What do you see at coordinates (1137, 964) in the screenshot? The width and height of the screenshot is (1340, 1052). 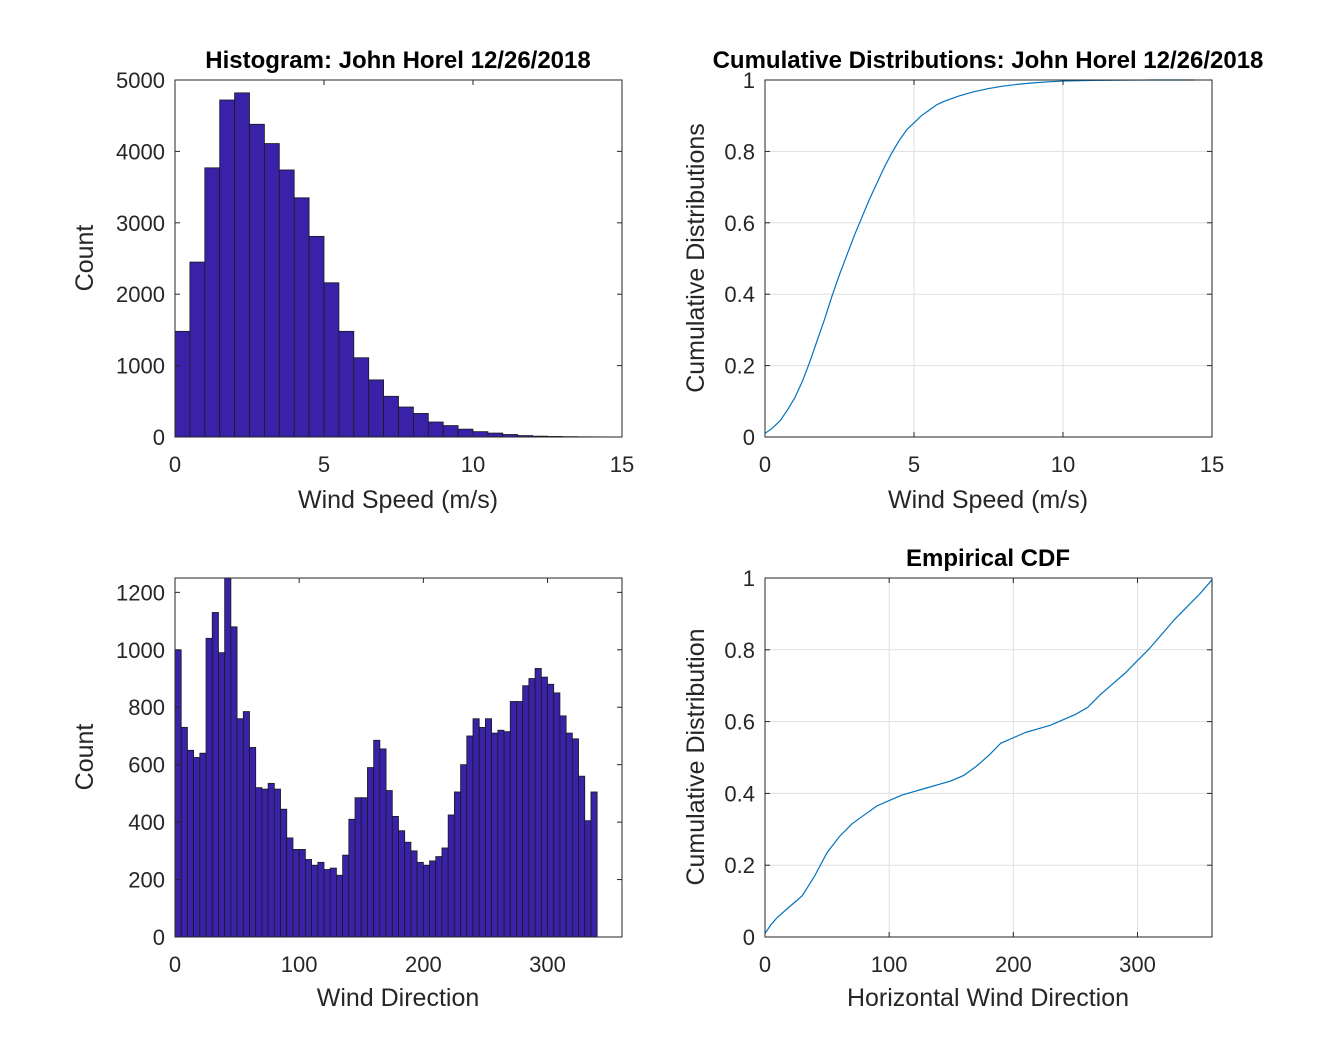 I see `wind-direction-cdf-x-tick-label: 300` at bounding box center [1137, 964].